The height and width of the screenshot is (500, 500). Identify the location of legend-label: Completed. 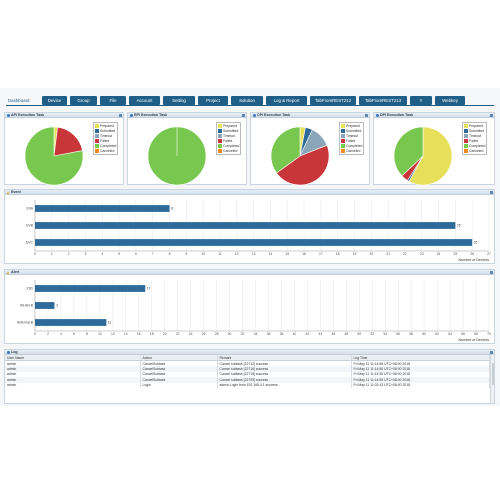
(354, 146).